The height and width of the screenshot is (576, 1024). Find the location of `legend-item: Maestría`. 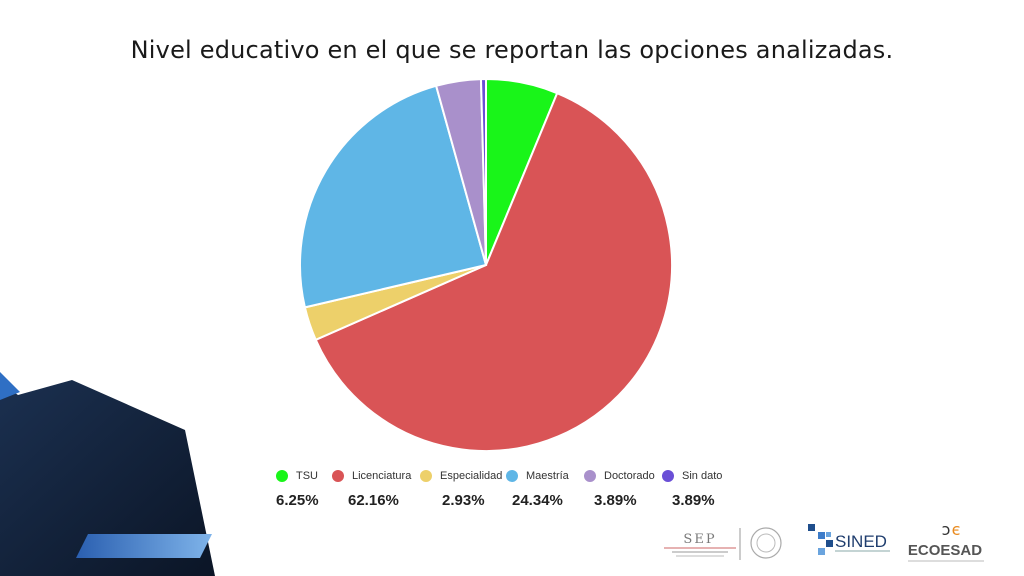

legend-item: Maestría is located at coordinates (537, 476).